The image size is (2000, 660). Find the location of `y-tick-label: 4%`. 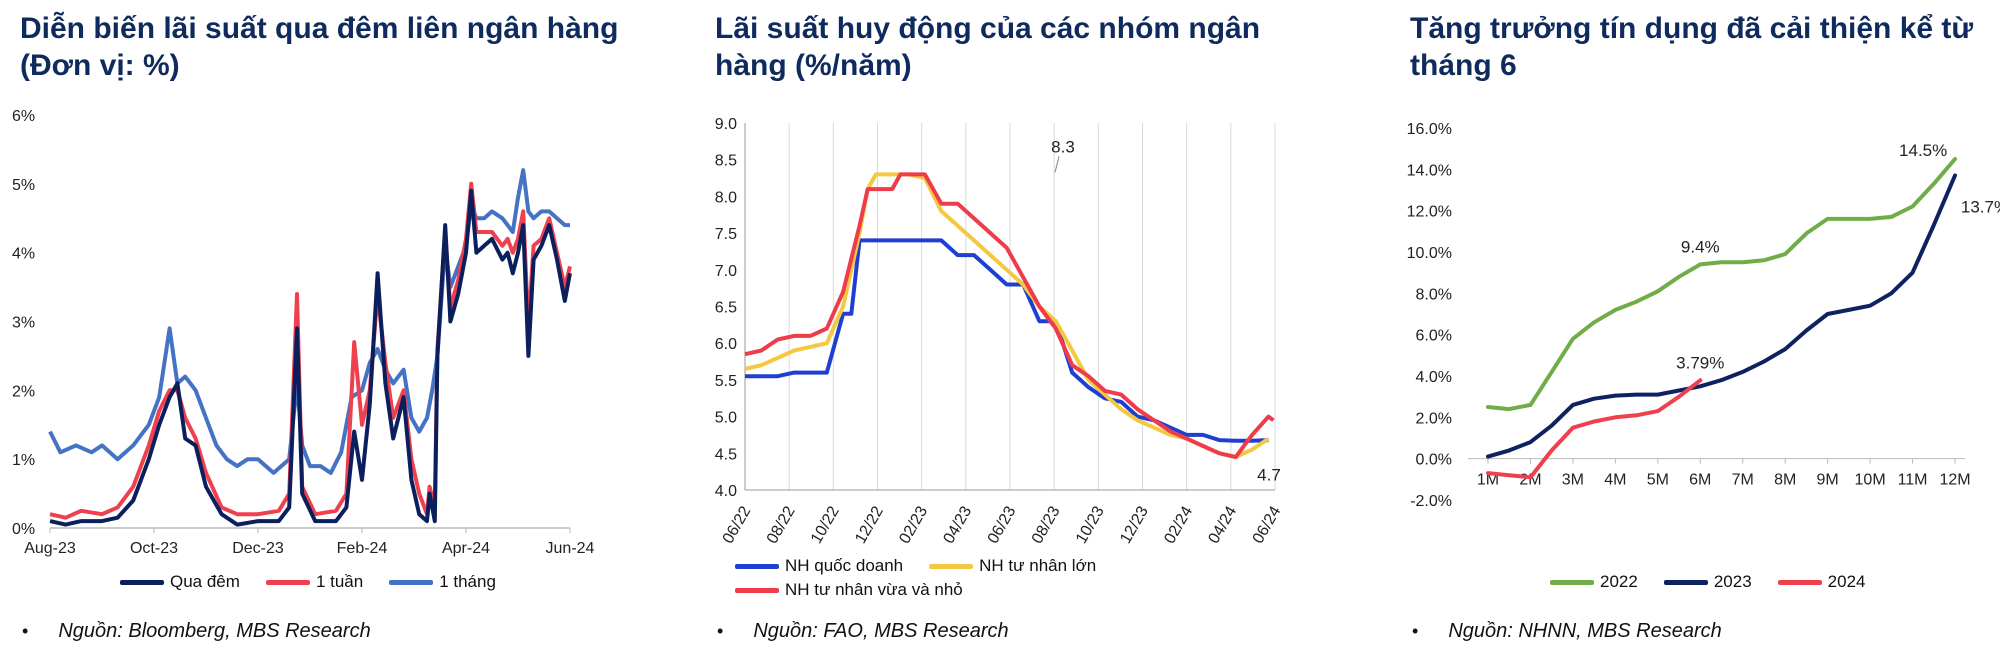

y-tick-label: 4% is located at coordinates (23, 254).